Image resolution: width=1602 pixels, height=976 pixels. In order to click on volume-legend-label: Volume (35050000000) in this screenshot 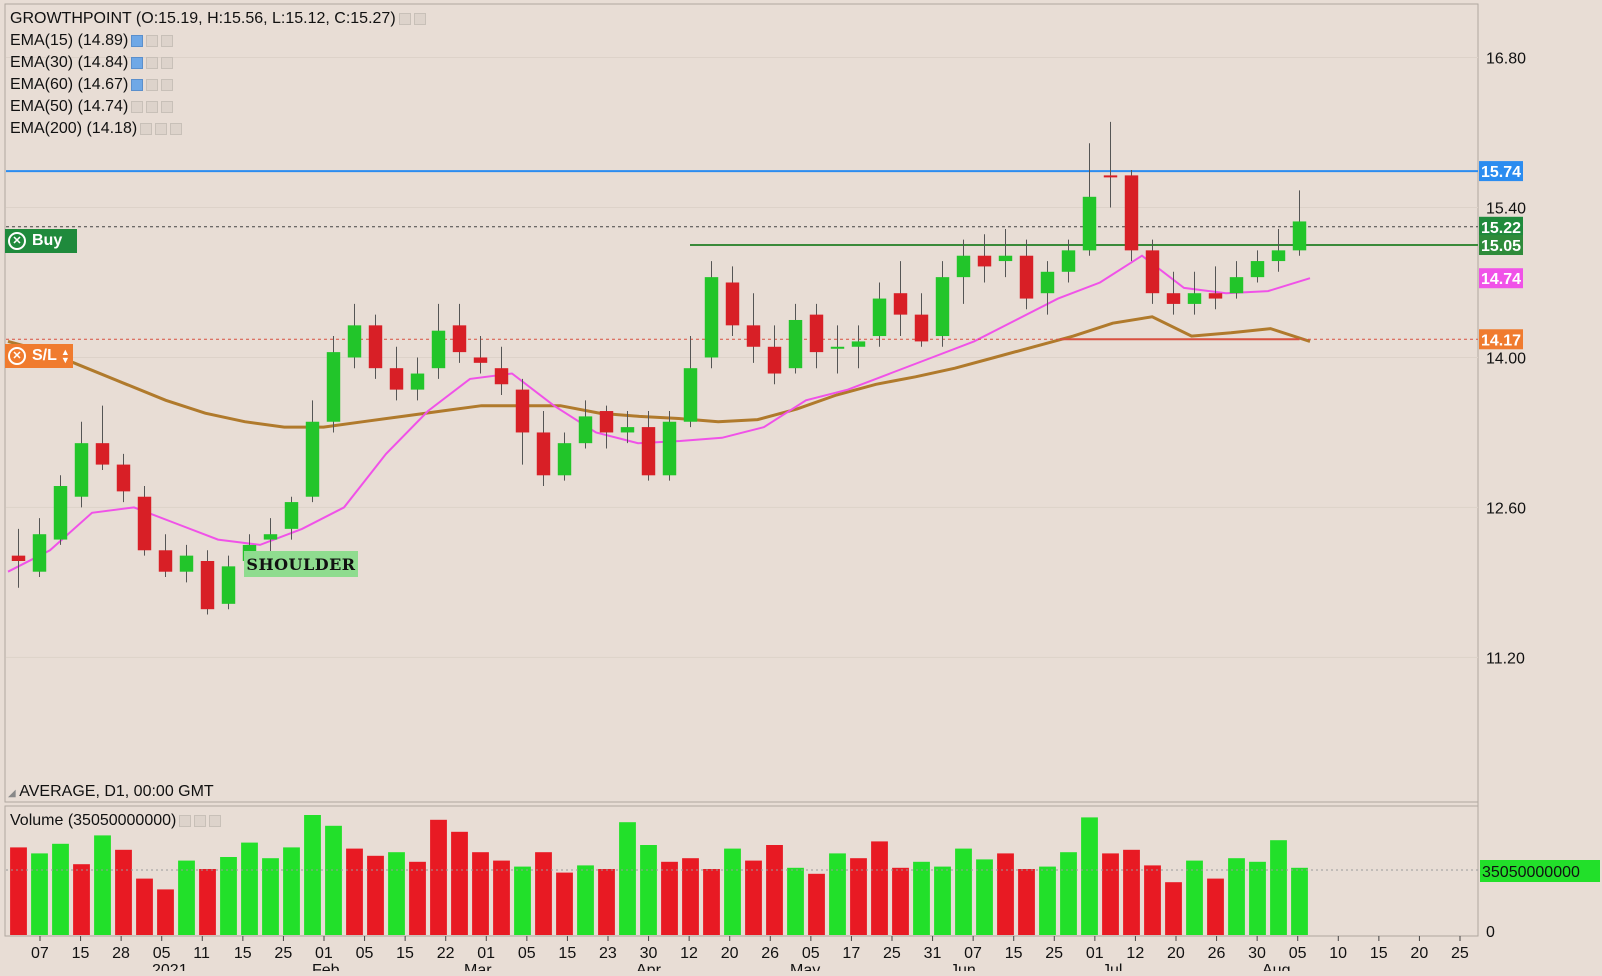, I will do `click(93, 820)`.